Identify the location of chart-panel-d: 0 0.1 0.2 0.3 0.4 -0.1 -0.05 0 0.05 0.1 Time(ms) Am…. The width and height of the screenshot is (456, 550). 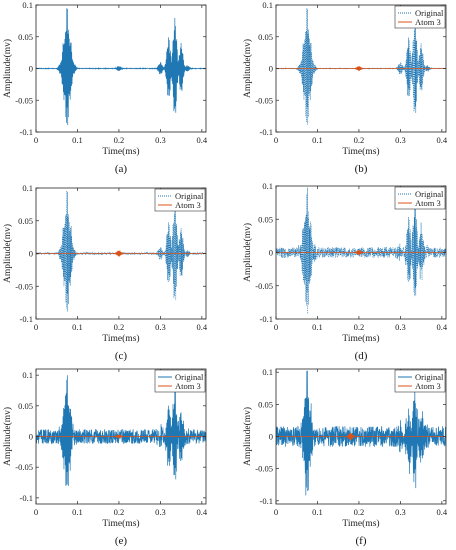
(345, 271).